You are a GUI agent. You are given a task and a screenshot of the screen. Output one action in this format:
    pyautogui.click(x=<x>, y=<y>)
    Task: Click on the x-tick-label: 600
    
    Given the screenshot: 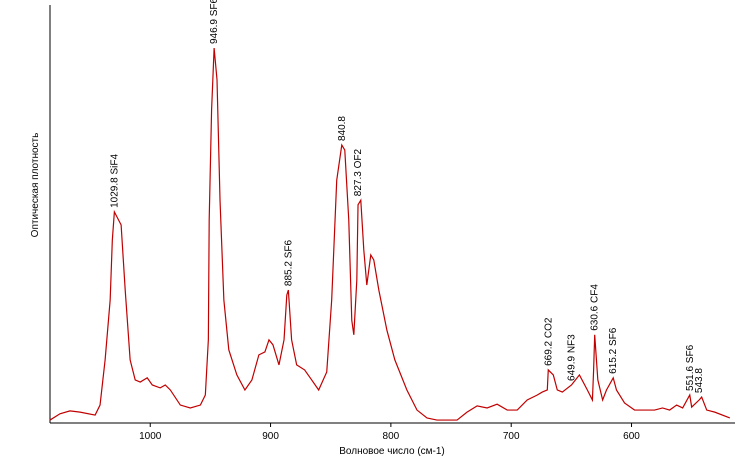 What is the action you would take?
    pyautogui.click(x=631, y=436)
    